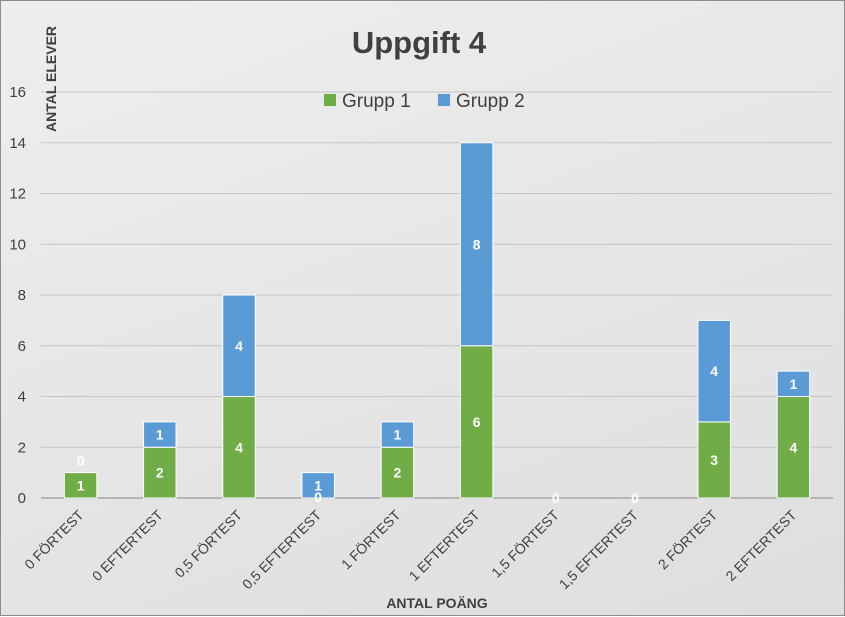 The image size is (845, 617). Describe the element at coordinates (81, 461) in the screenshot. I see `data-label-2-0: 0` at that location.